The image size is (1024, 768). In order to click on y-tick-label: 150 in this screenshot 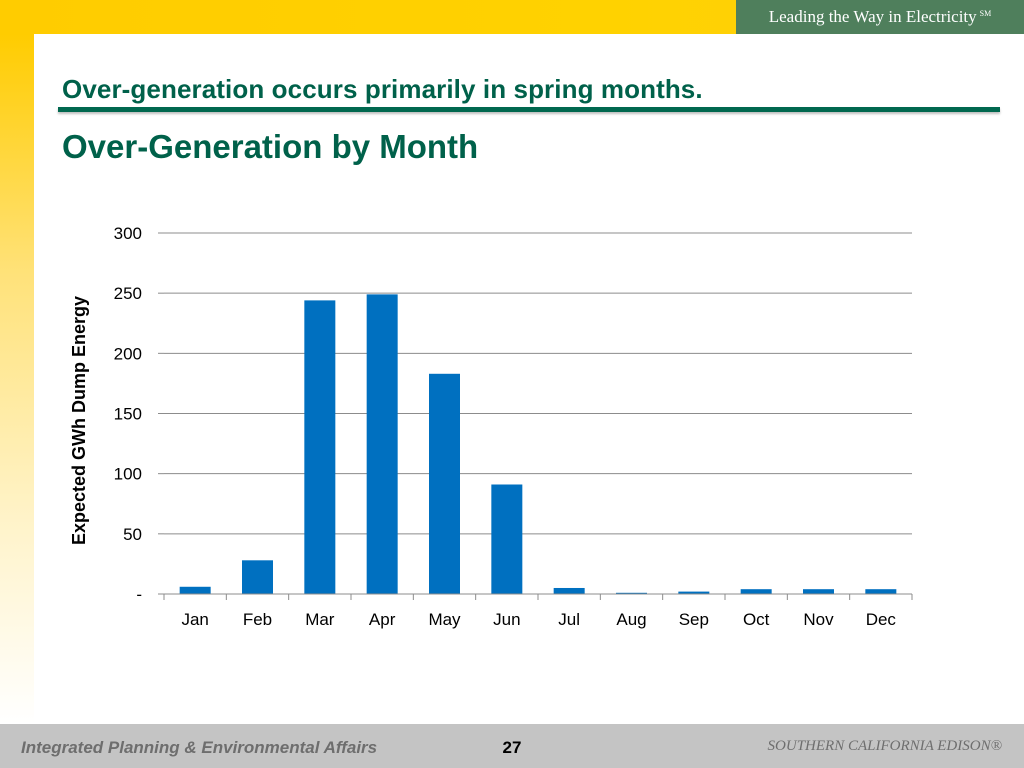, I will do `click(128, 414)`.